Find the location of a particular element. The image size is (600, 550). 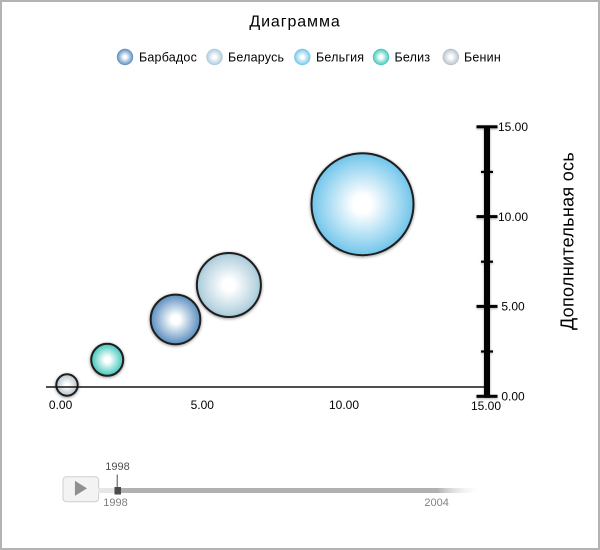

svg-text: 2004 is located at coordinates (436, 503).